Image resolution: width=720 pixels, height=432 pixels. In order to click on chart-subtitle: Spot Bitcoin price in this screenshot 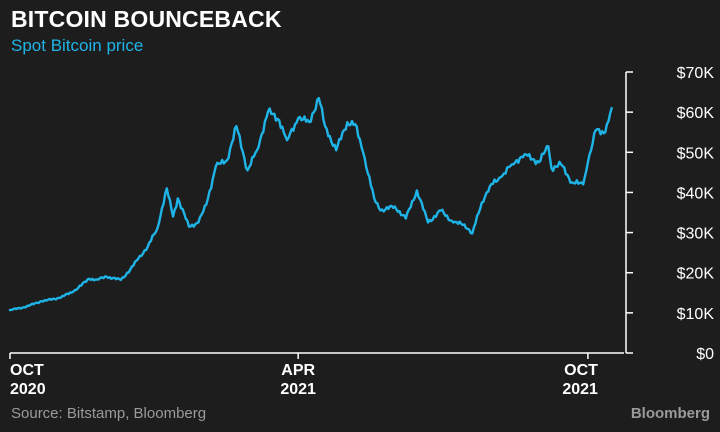, I will do `click(77, 45)`.